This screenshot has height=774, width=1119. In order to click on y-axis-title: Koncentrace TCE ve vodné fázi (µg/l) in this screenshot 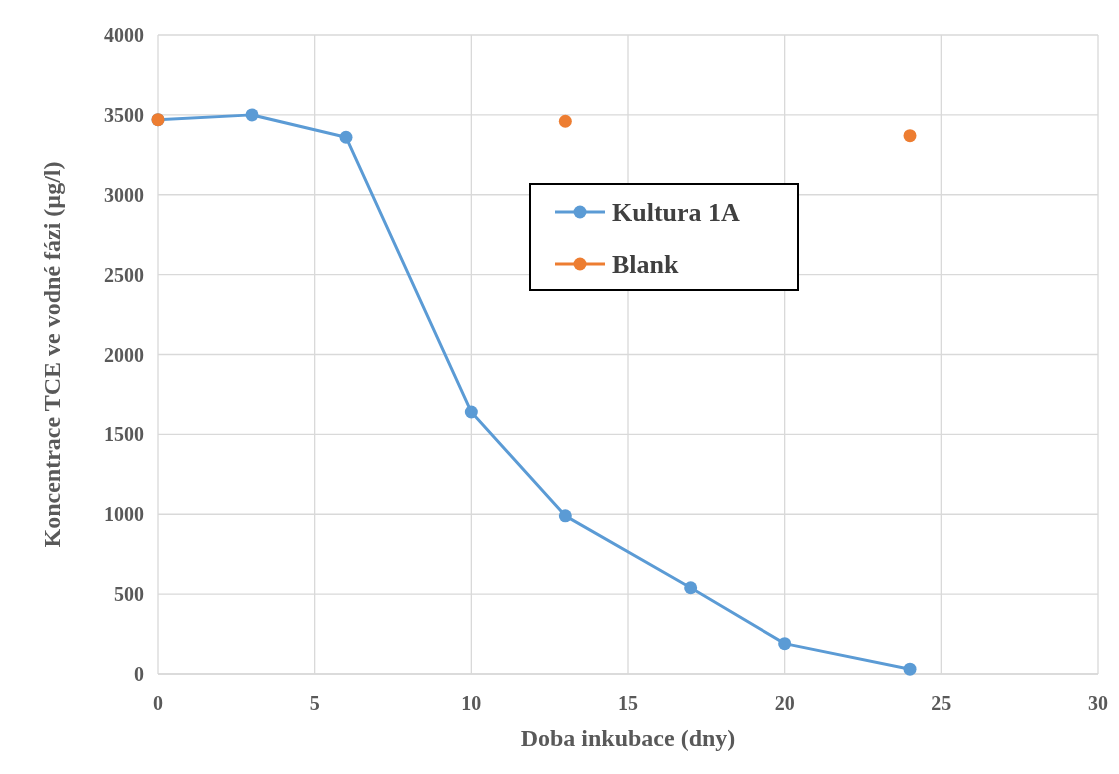, I will do `click(52, 354)`.